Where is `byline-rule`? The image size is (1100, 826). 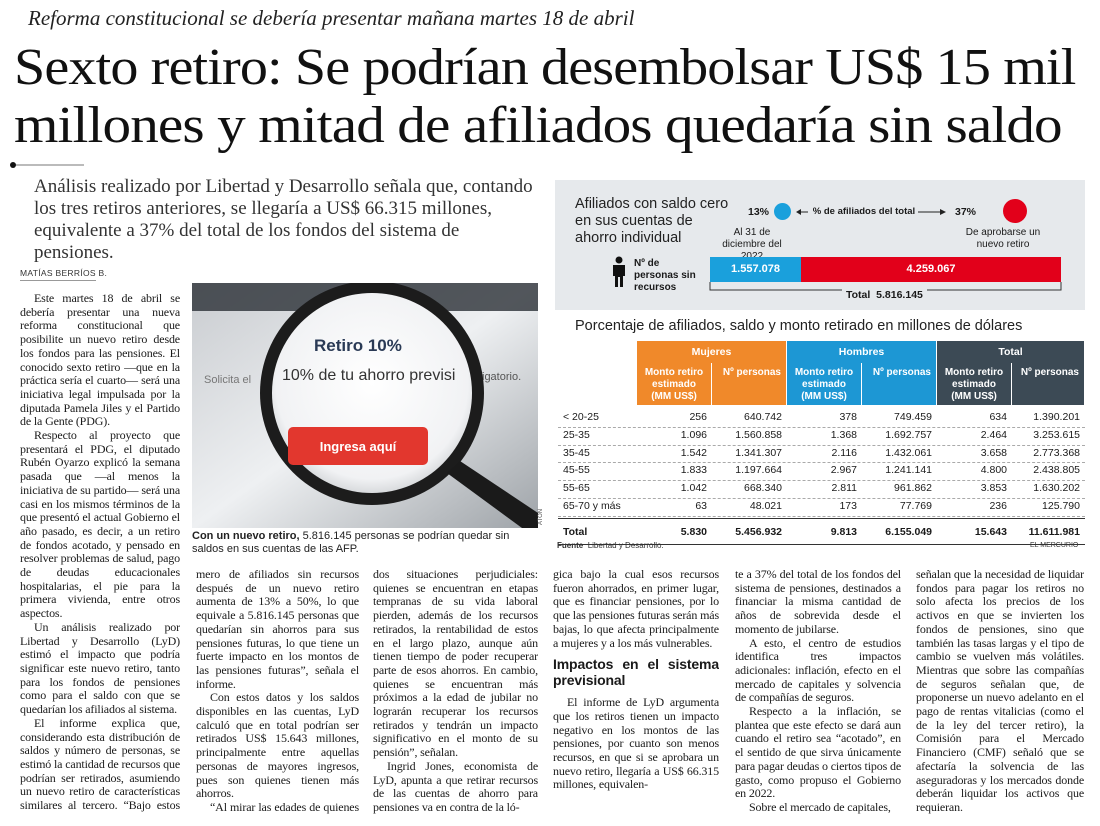 byline-rule is located at coordinates (58, 280).